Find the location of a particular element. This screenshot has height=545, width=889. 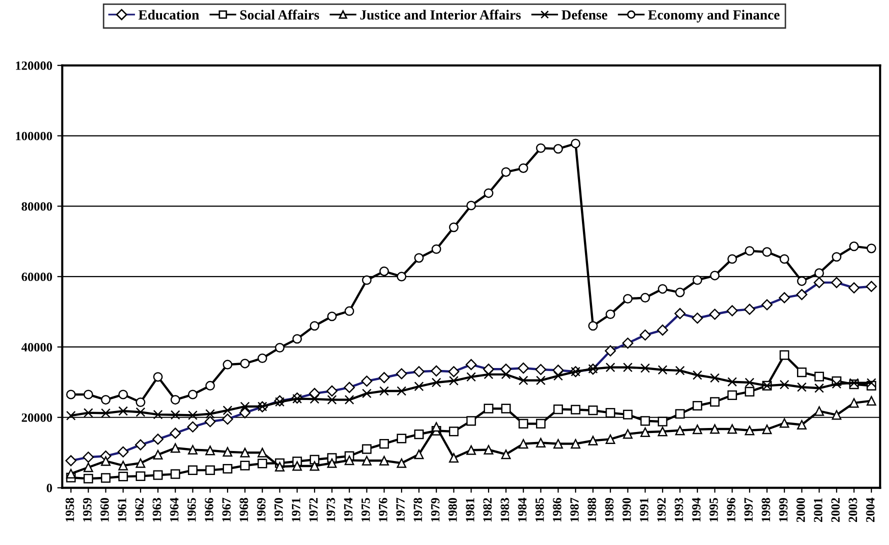

x-tick-label: 1968 is located at coordinates (244, 510).